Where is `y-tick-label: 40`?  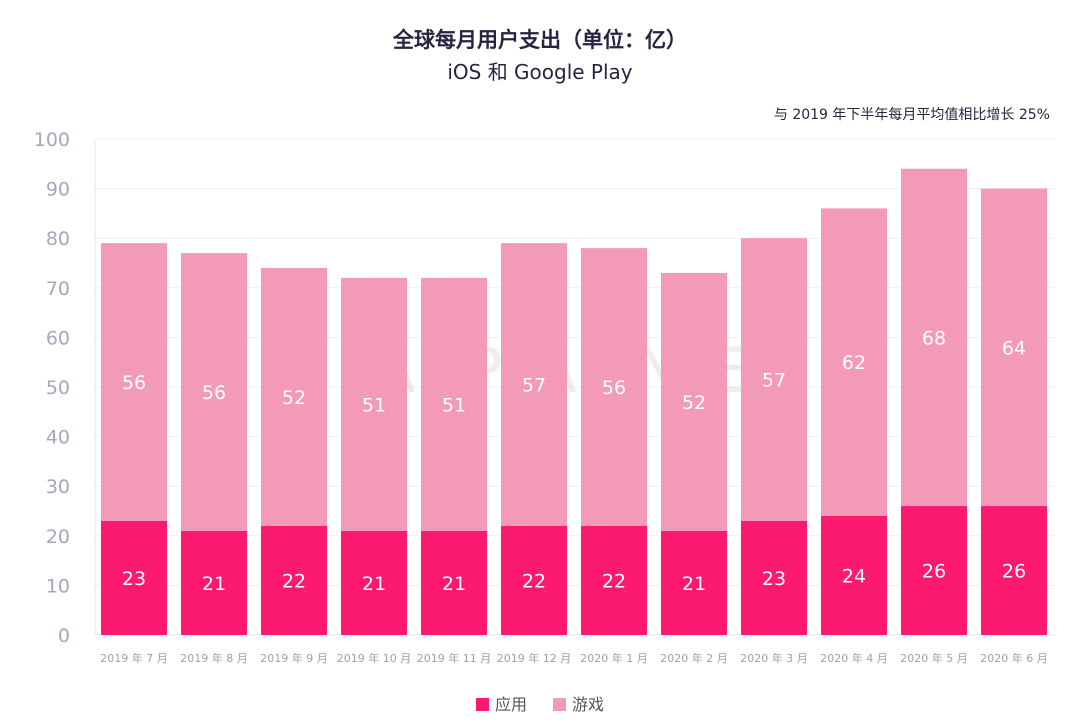
y-tick-label: 40 is located at coordinates (58, 438).